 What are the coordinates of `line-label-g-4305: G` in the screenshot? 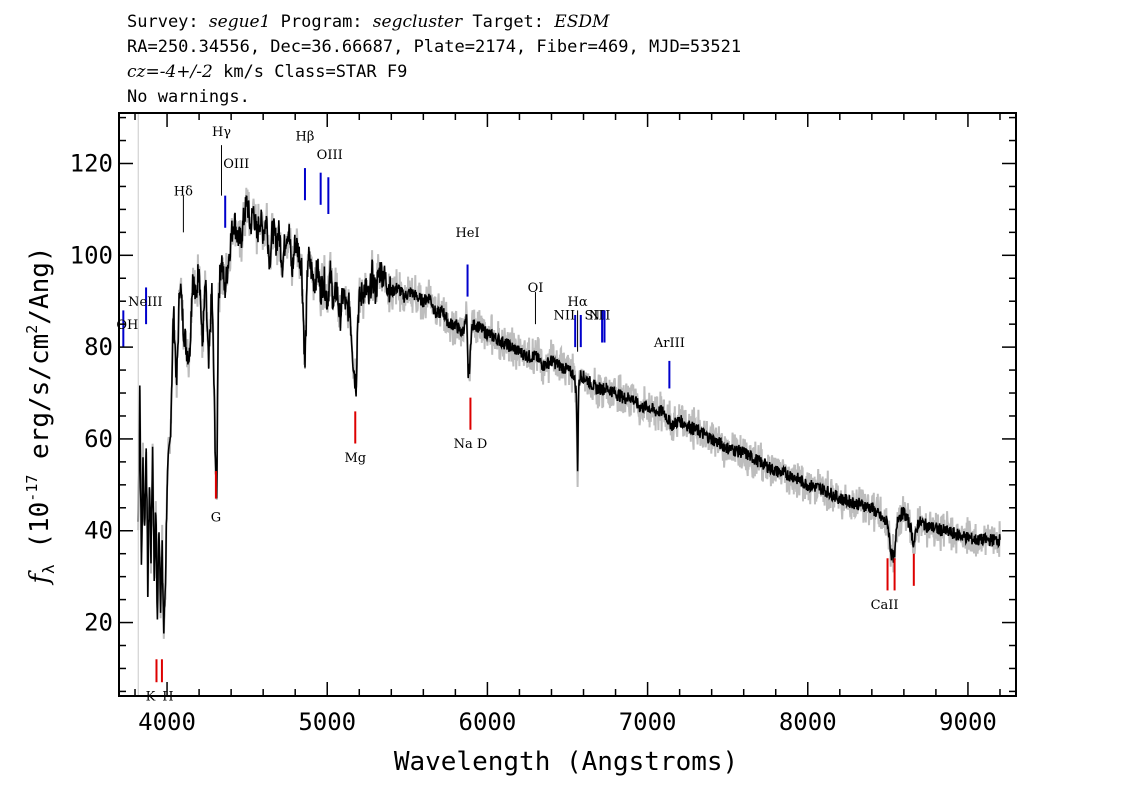 It's located at (216, 518).